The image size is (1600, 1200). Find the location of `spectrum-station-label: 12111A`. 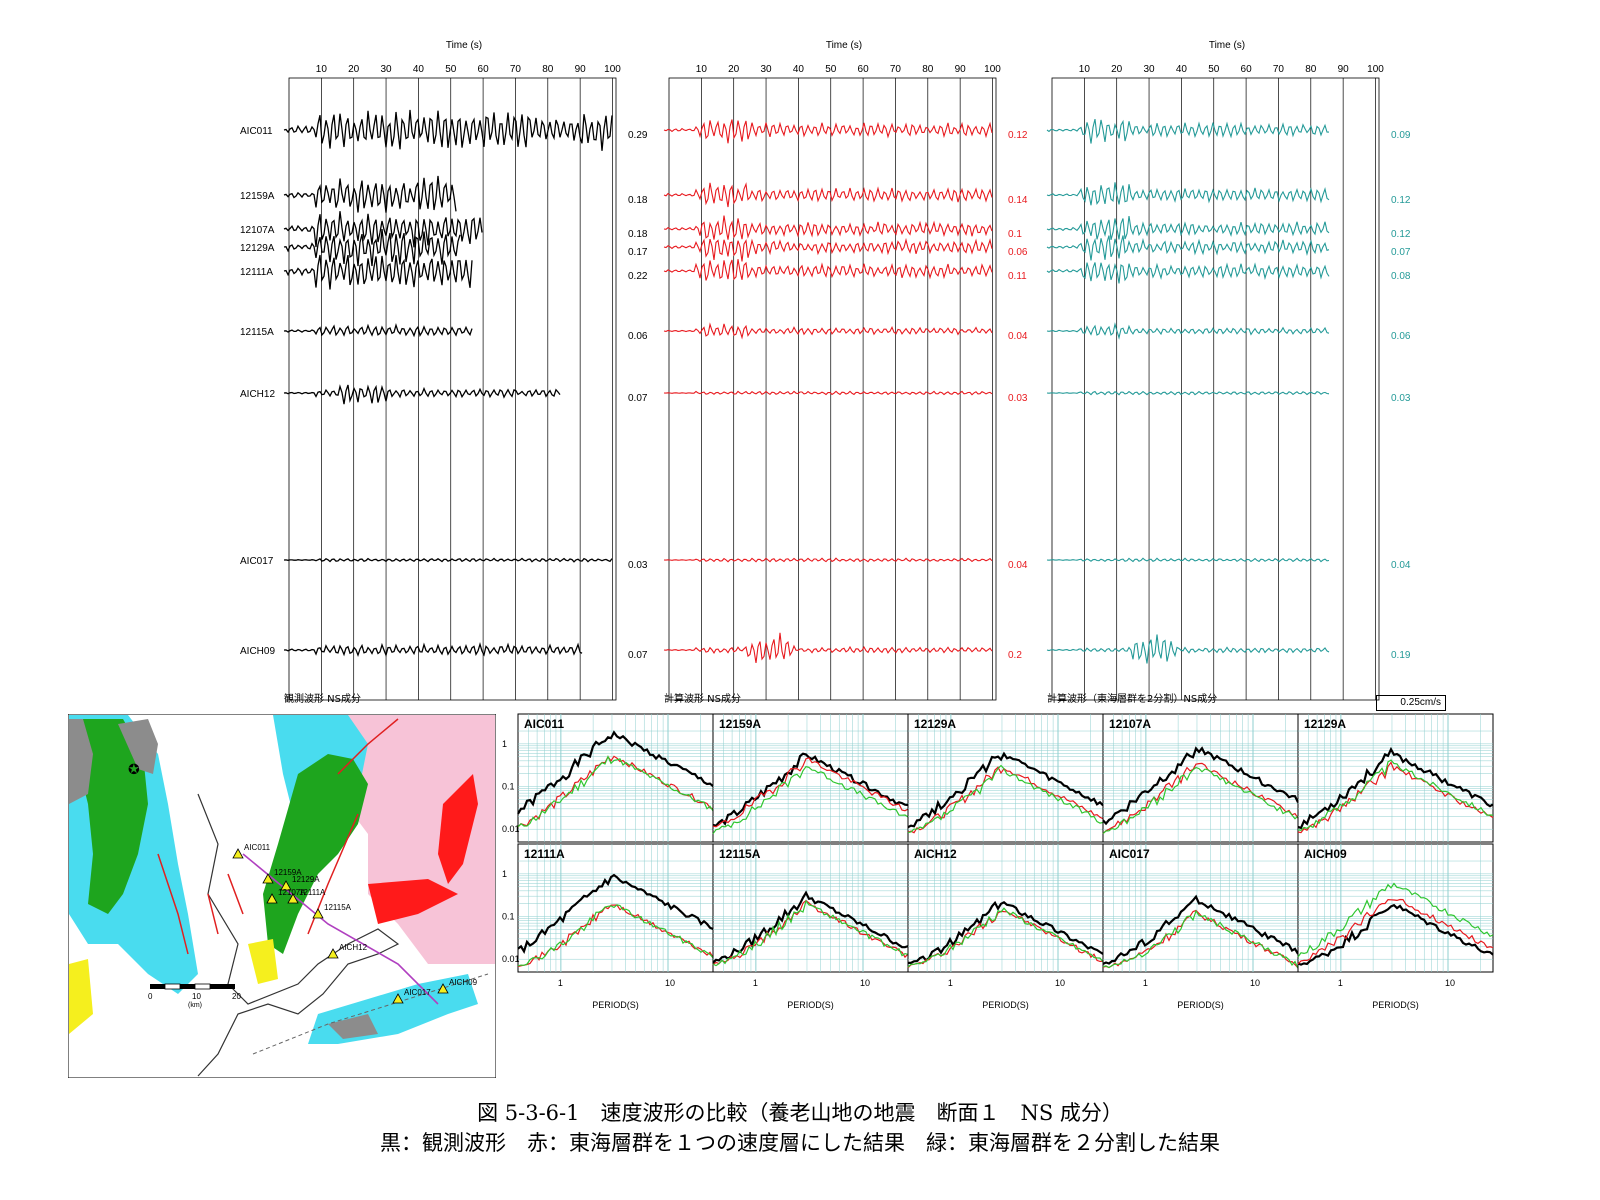

spectrum-station-label: 12111A is located at coordinates (544, 854).